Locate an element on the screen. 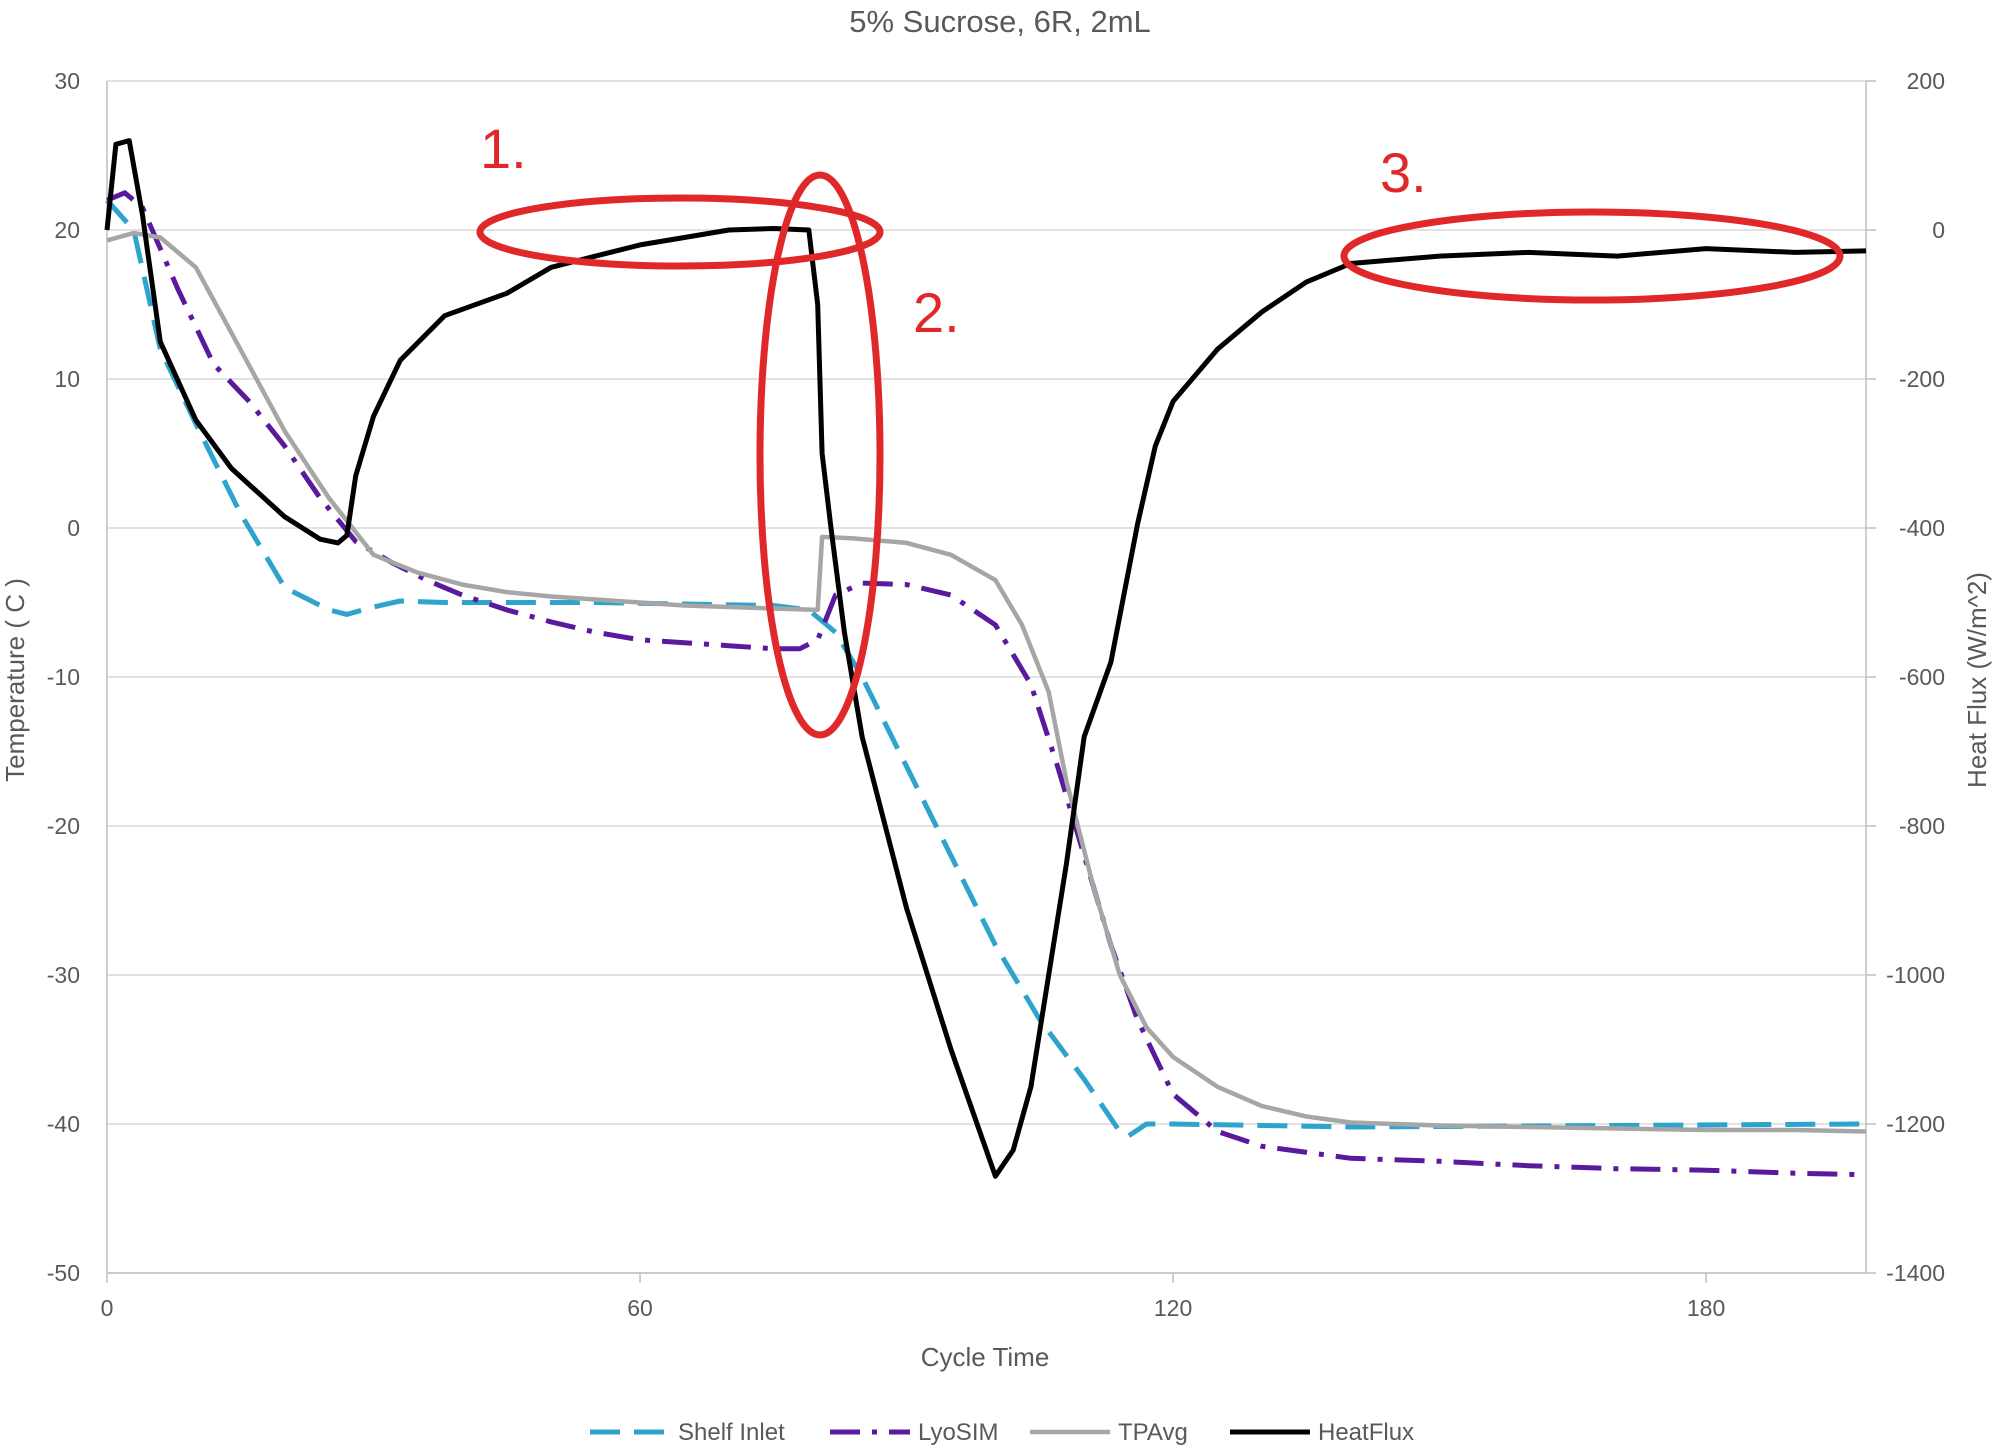  y-tick-label: -20 is located at coordinates (63, 826).